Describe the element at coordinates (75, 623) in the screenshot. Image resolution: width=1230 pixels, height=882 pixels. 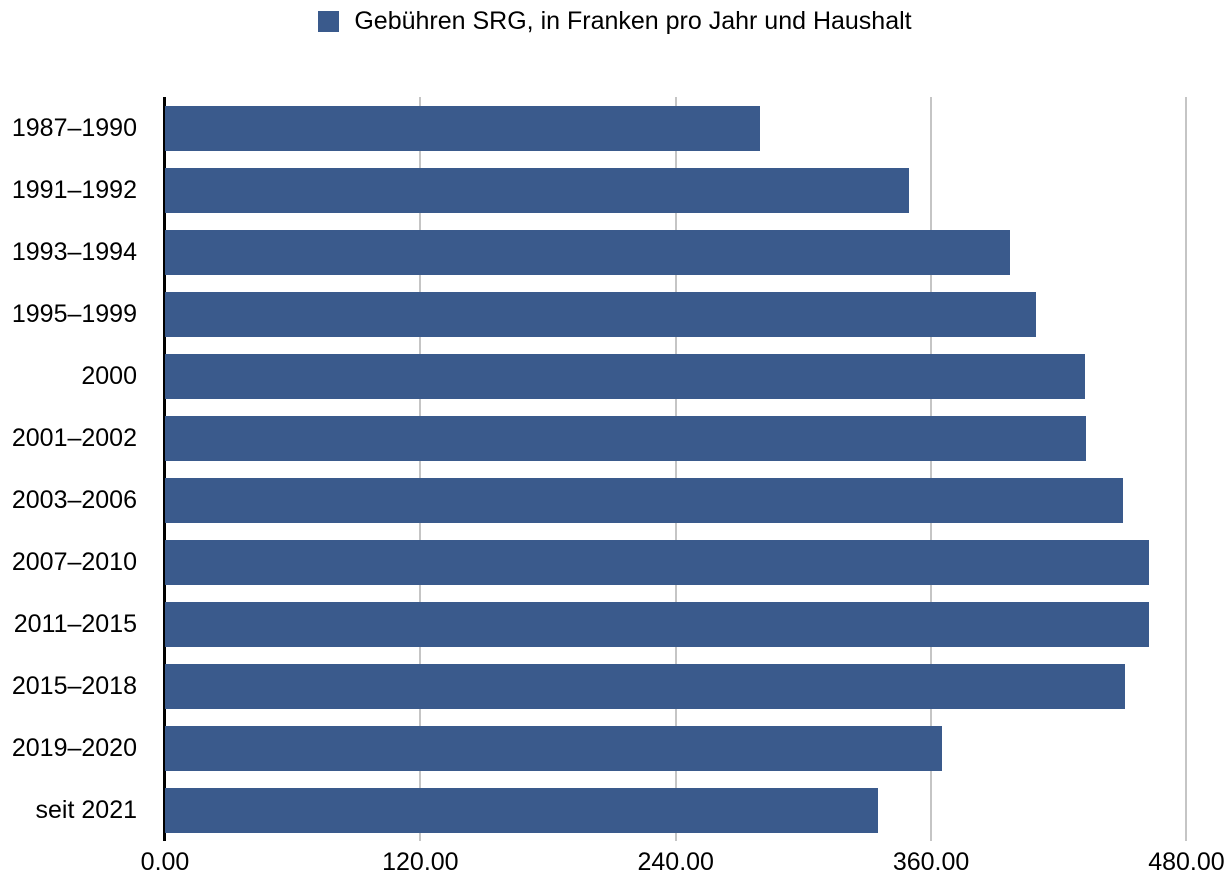
I see `y-axis-label: 2011–2015` at that location.